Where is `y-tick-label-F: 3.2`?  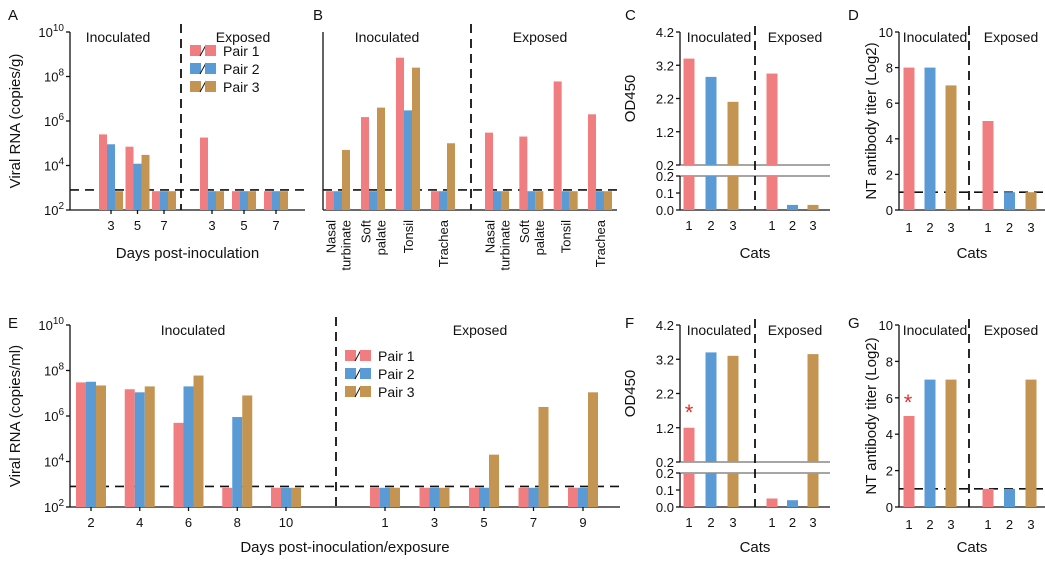 y-tick-label-F: 3.2 is located at coordinates (665, 359).